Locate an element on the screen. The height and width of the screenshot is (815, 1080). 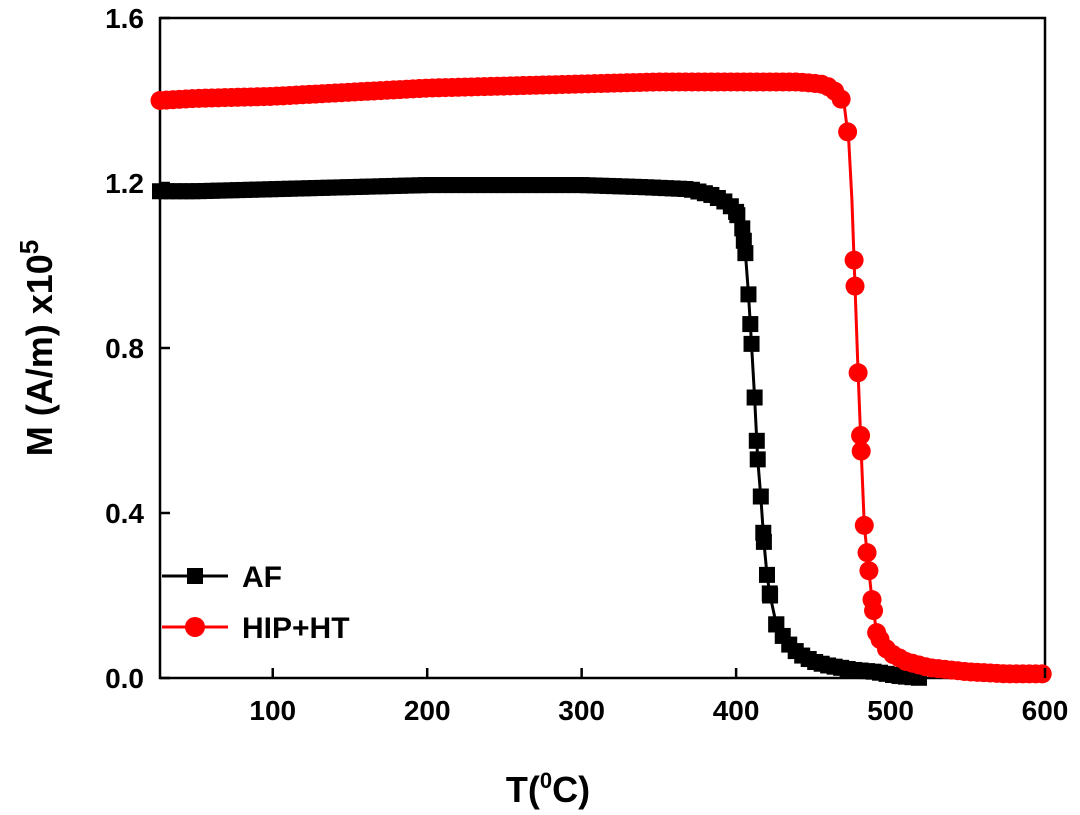
legend-item-hip-ht: HIP+HT is located at coordinates (256, 628).